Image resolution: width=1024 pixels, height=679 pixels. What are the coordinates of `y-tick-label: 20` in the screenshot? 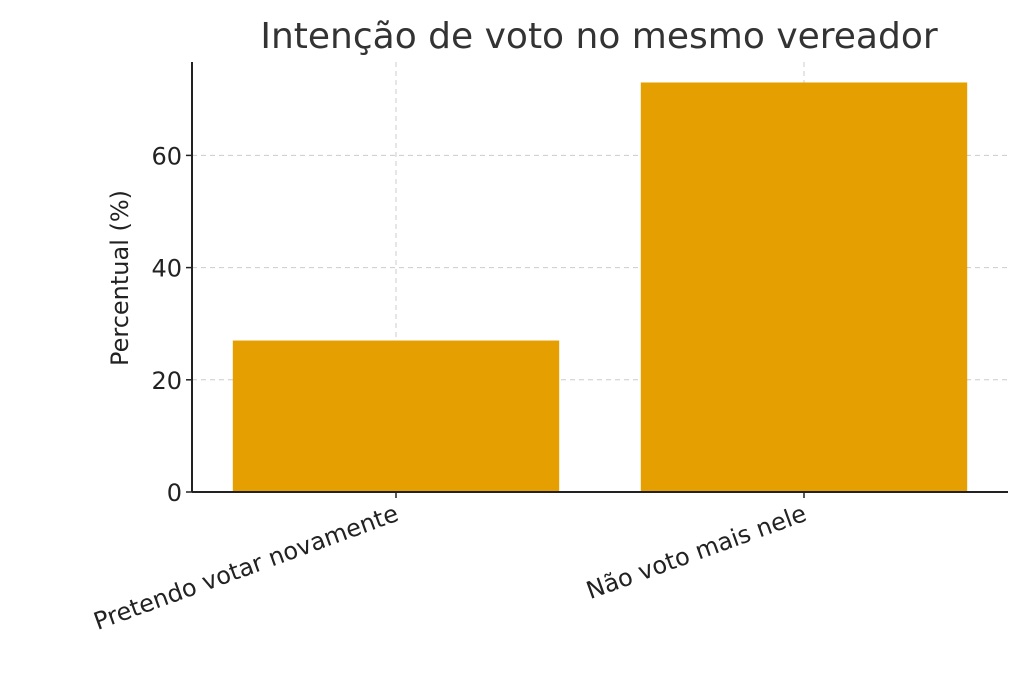 It's located at (166, 381).